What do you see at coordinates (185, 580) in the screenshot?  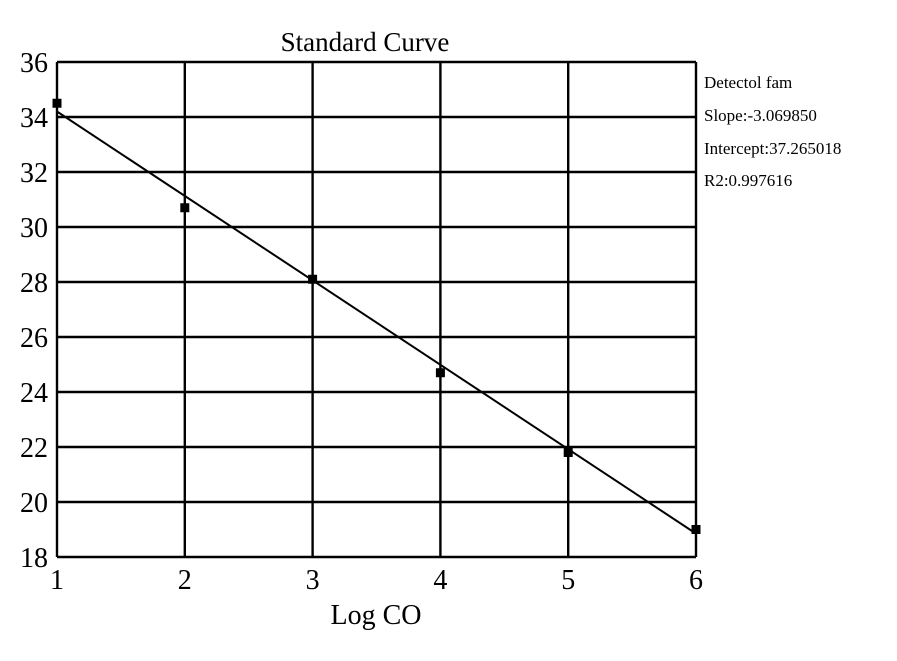 I see `x-tick-label-2: 2` at bounding box center [185, 580].